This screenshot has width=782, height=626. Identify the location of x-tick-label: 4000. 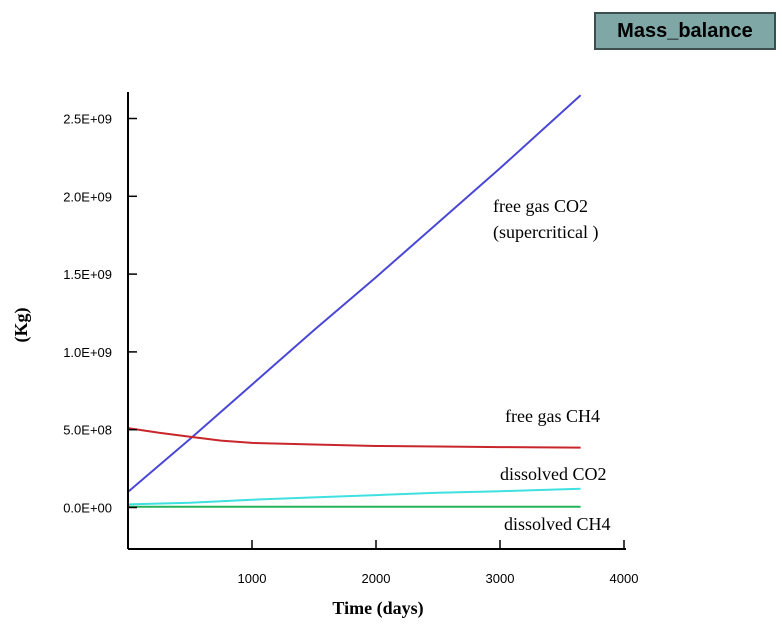
(624, 578).